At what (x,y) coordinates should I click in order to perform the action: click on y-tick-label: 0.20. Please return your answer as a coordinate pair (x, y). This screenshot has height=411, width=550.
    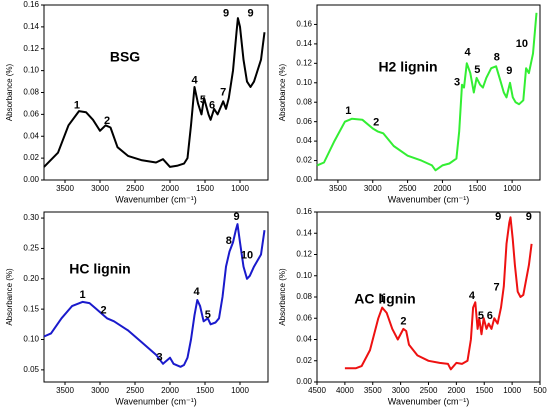
    Looking at the image, I should click on (31, 278).